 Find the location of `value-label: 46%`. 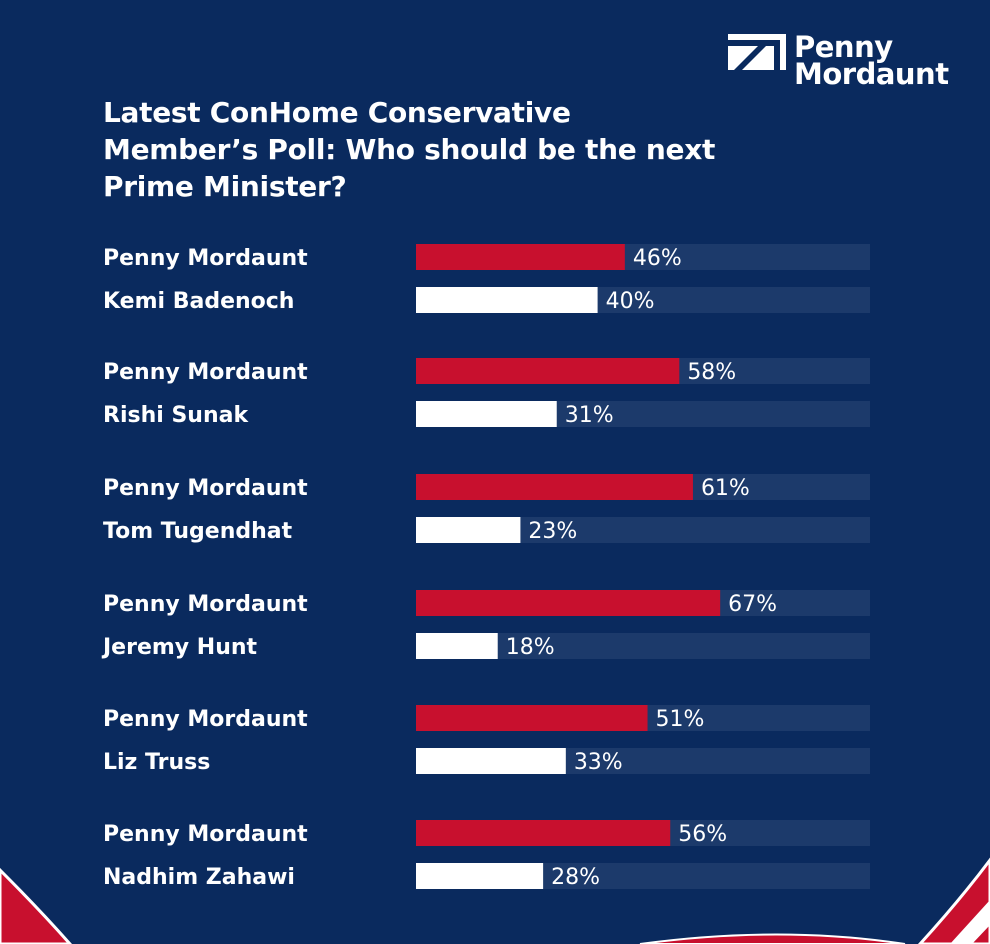

value-label: 46% is located at coordinates (657, 258).